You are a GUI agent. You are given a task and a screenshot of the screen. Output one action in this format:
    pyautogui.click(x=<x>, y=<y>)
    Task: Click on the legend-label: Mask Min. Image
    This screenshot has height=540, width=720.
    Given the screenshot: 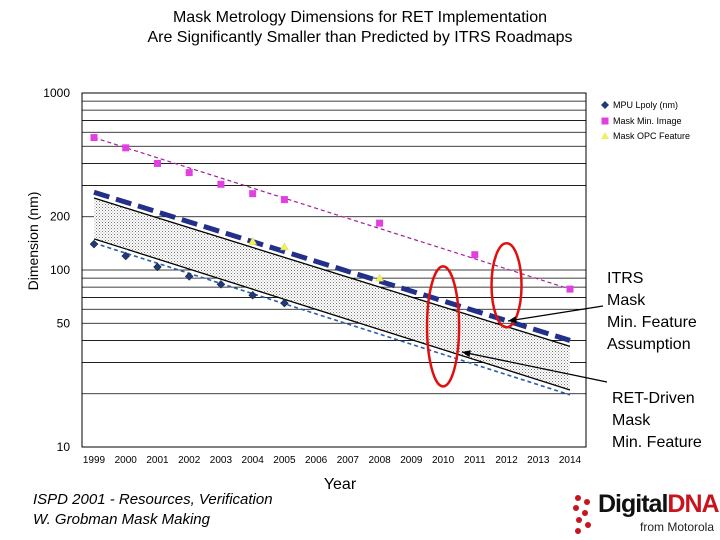 What is the action you would take?
    pyautogui.click(x=647, y=121)
    